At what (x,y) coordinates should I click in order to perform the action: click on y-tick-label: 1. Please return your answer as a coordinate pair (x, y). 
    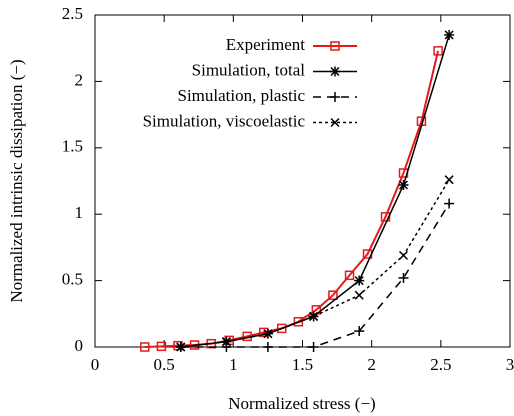
    Looking at the image, I should click on (79, 212).